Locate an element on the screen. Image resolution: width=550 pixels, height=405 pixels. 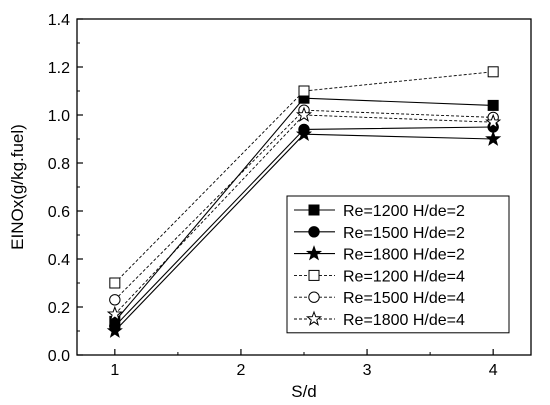
legend-entry: Re=1500 H/de=2 is located at coordinates (379, 233).